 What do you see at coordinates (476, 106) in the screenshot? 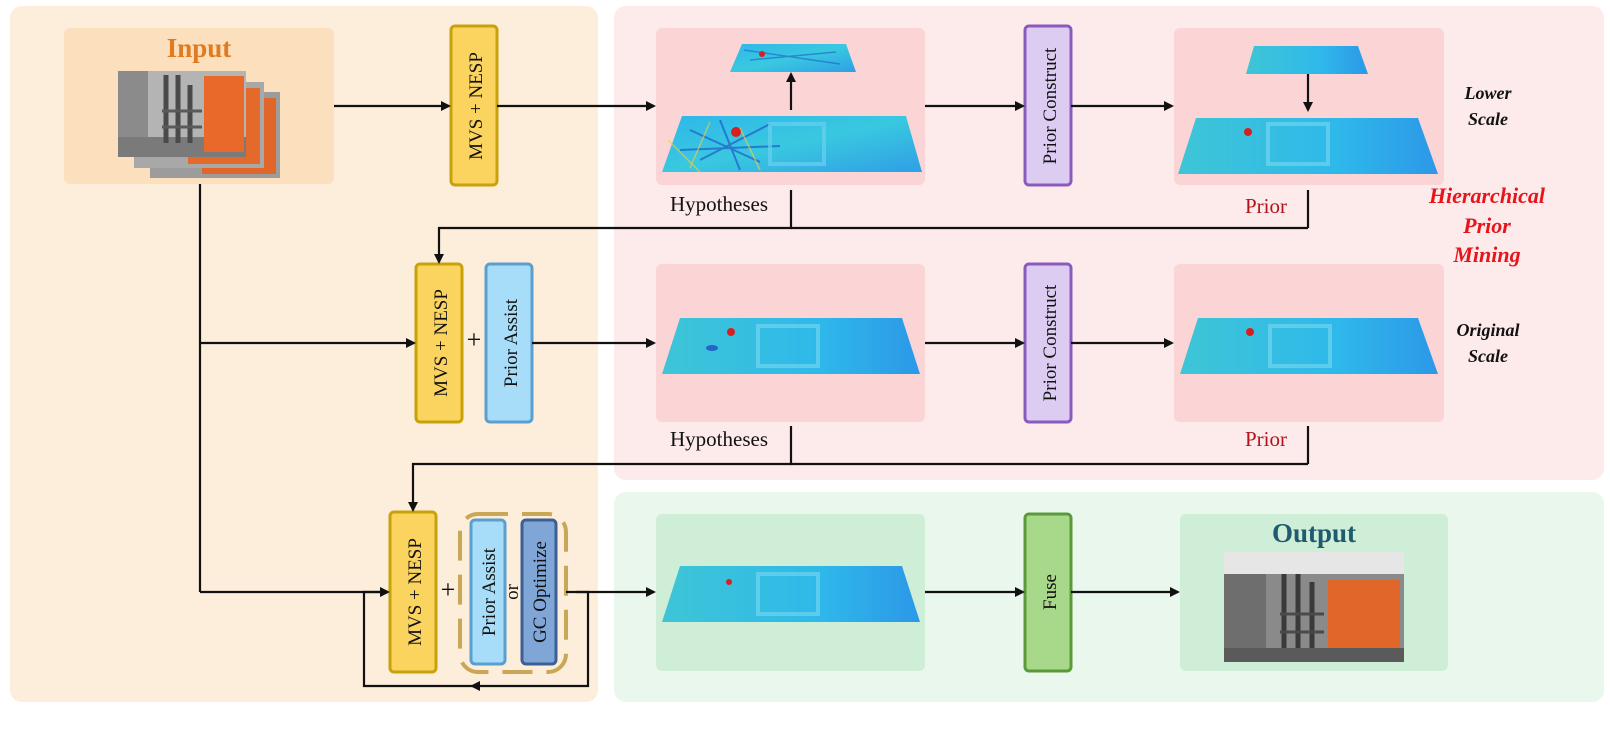
I see `mvs-nesp-label-1: MVS + NESP` at bounding box center [476, 106].